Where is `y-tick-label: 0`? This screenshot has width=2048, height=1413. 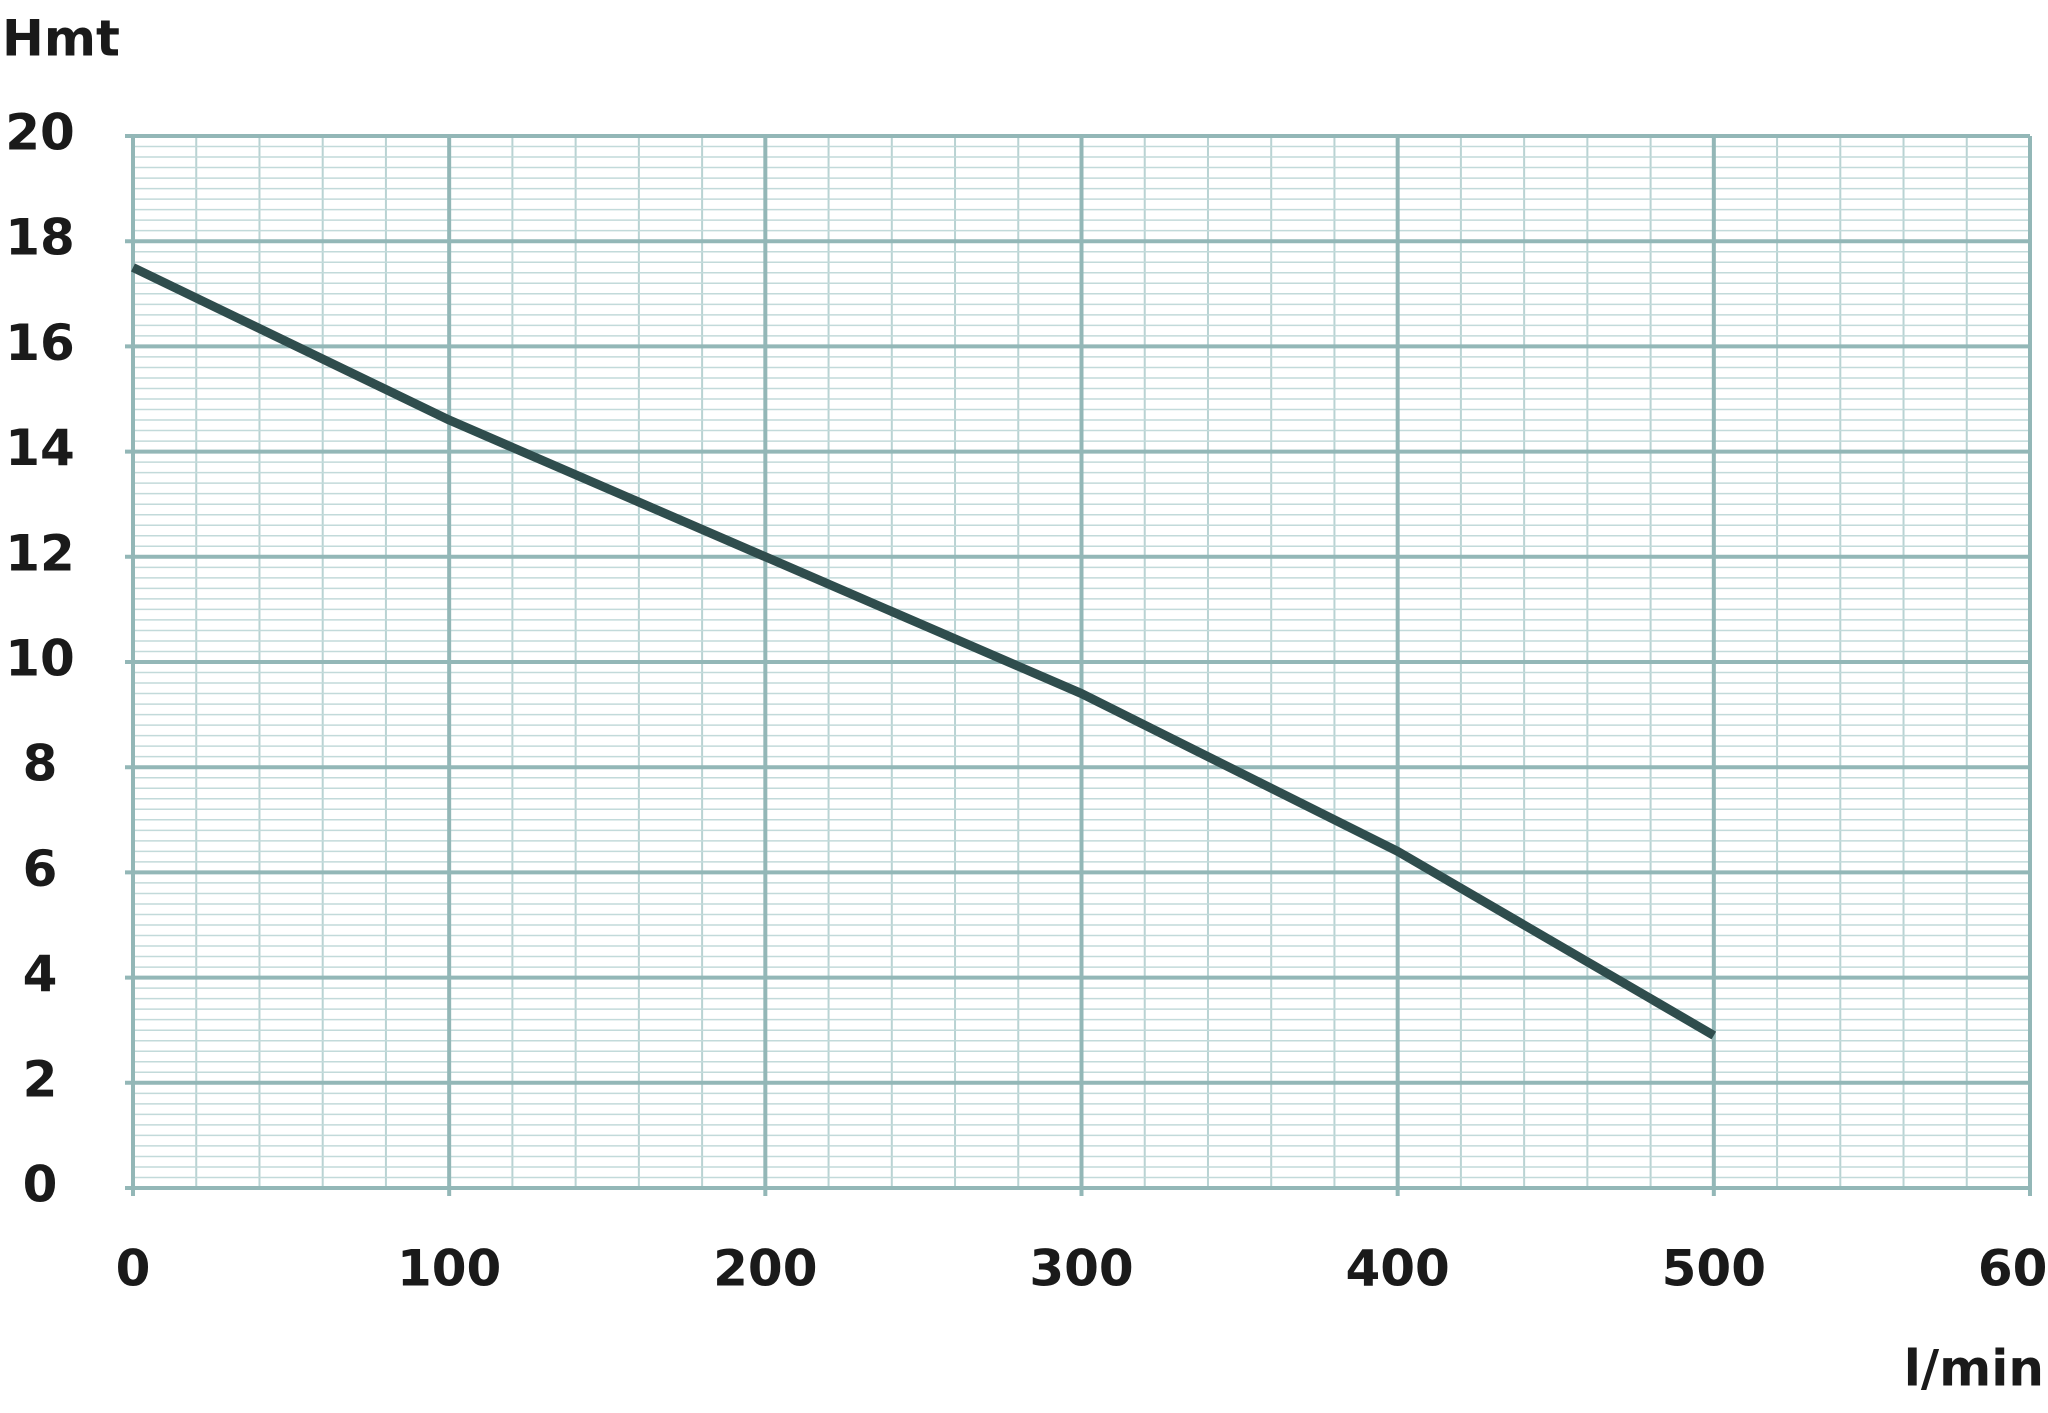
y-tick-label: 0 is located at coordinates (40, 1185).